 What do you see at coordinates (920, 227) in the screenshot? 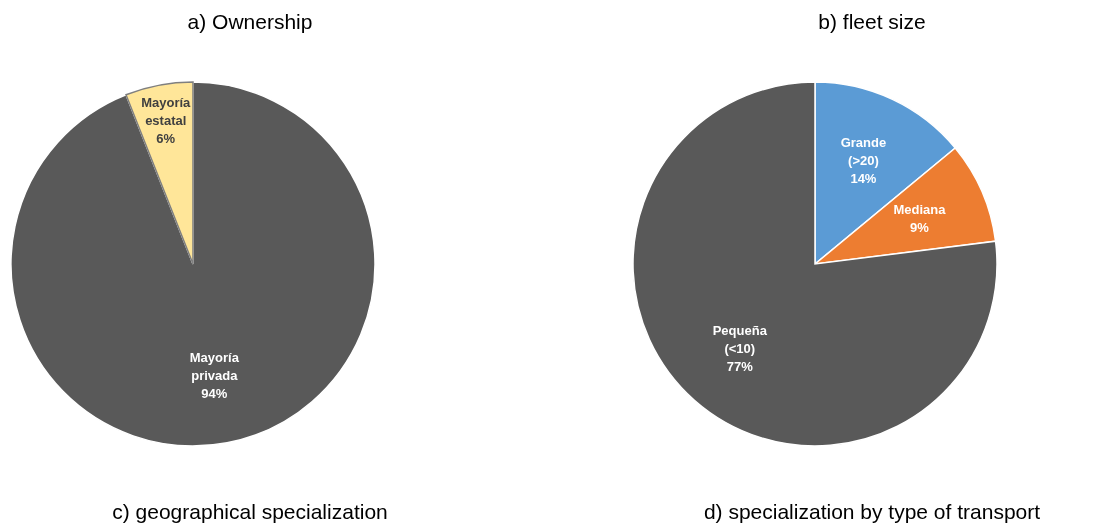
I see `data-label: 9%` at bounding box center [920, 227].